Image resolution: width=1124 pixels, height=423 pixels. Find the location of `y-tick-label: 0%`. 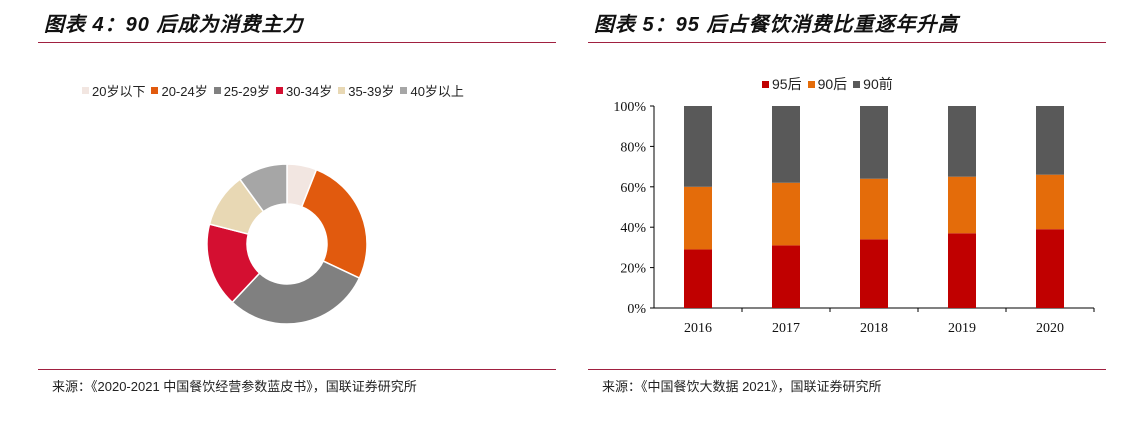

y-tick-label: 0% is located at coordinates (636, 309).